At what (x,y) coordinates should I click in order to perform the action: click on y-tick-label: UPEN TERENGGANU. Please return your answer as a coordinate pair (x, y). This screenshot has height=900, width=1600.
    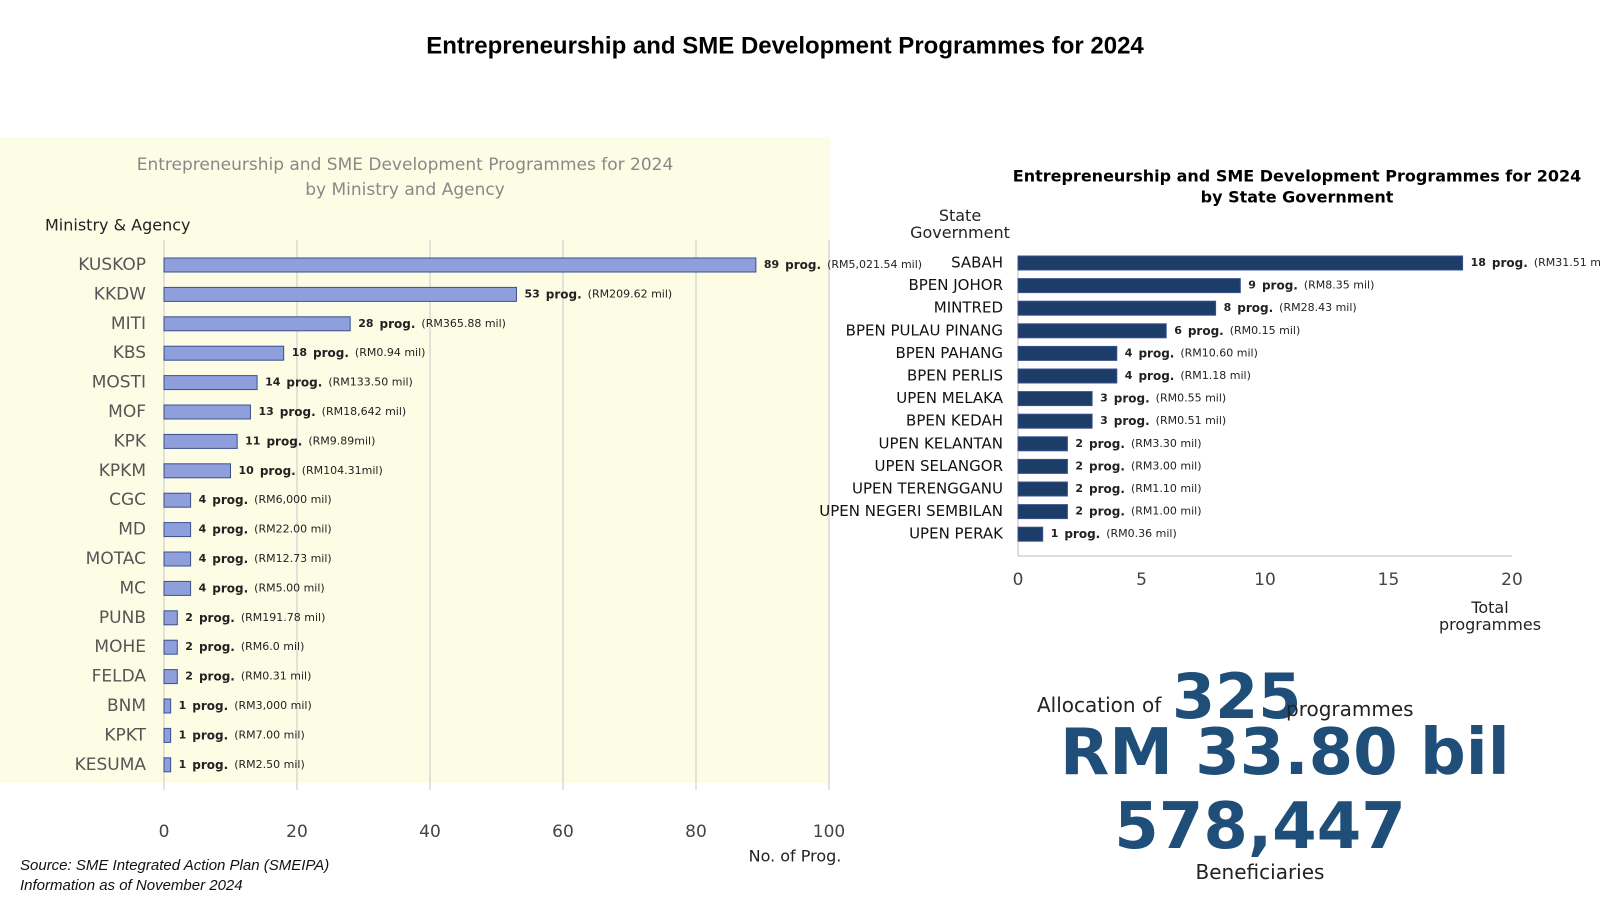
    Looking at the image, I should click on (927, 489).